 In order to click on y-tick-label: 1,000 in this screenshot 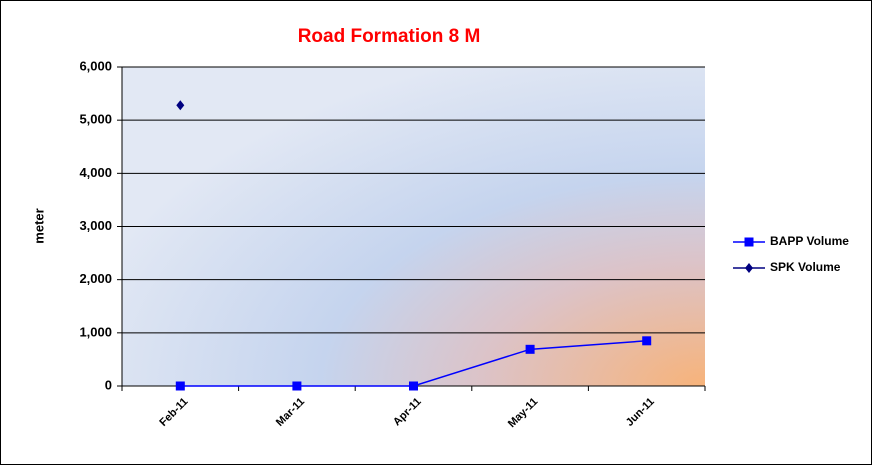, I will do `click(95, 331)`.